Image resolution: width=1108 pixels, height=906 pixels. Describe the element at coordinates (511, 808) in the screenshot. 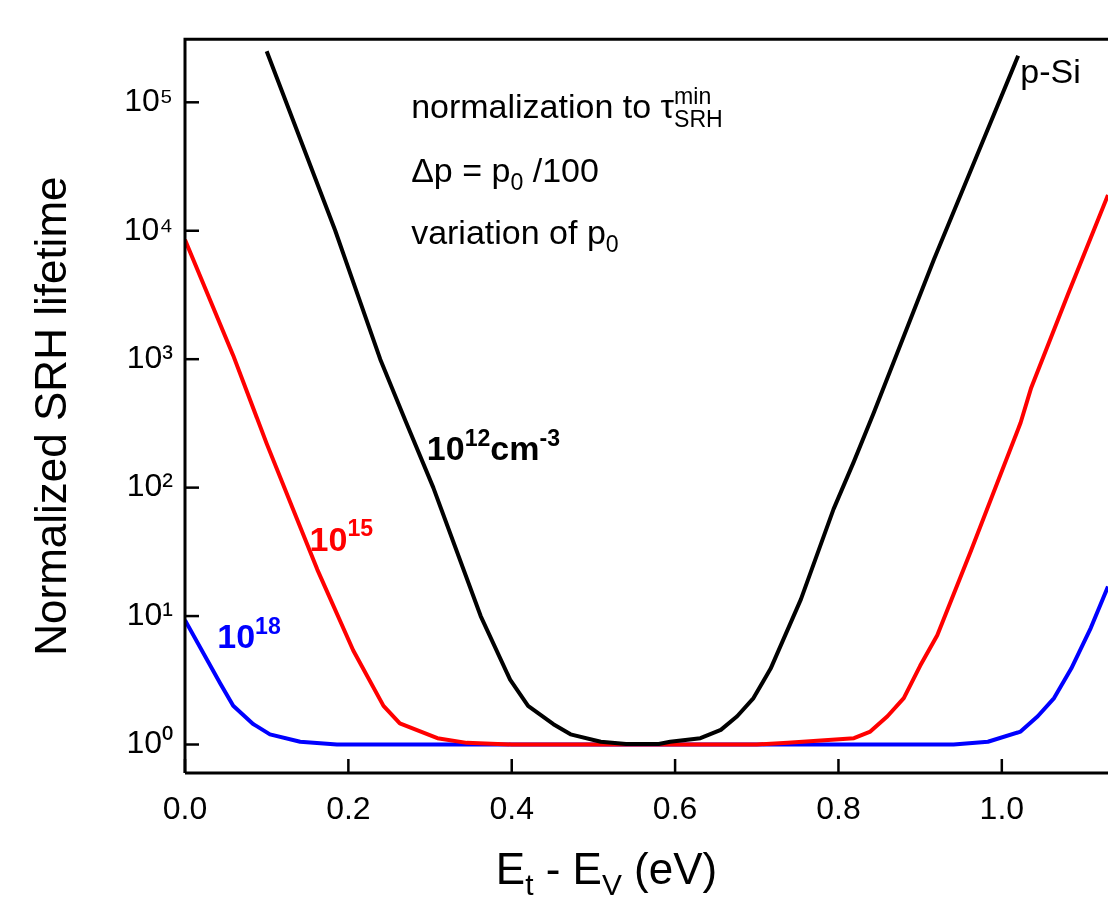

I see `x-tick-label: 0.4` at that location.